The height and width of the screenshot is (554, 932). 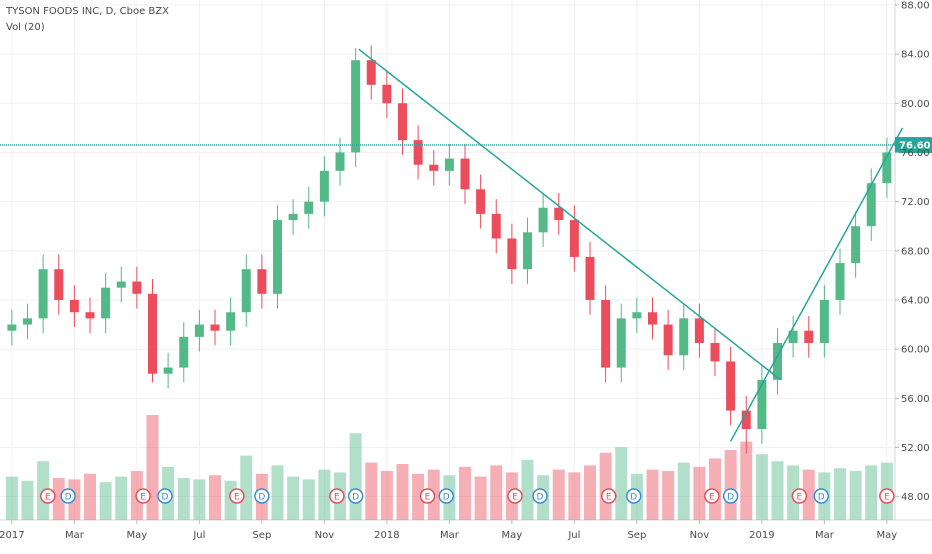 I want to click on y-tick-label: 68.00, so click(x=915, y=251).